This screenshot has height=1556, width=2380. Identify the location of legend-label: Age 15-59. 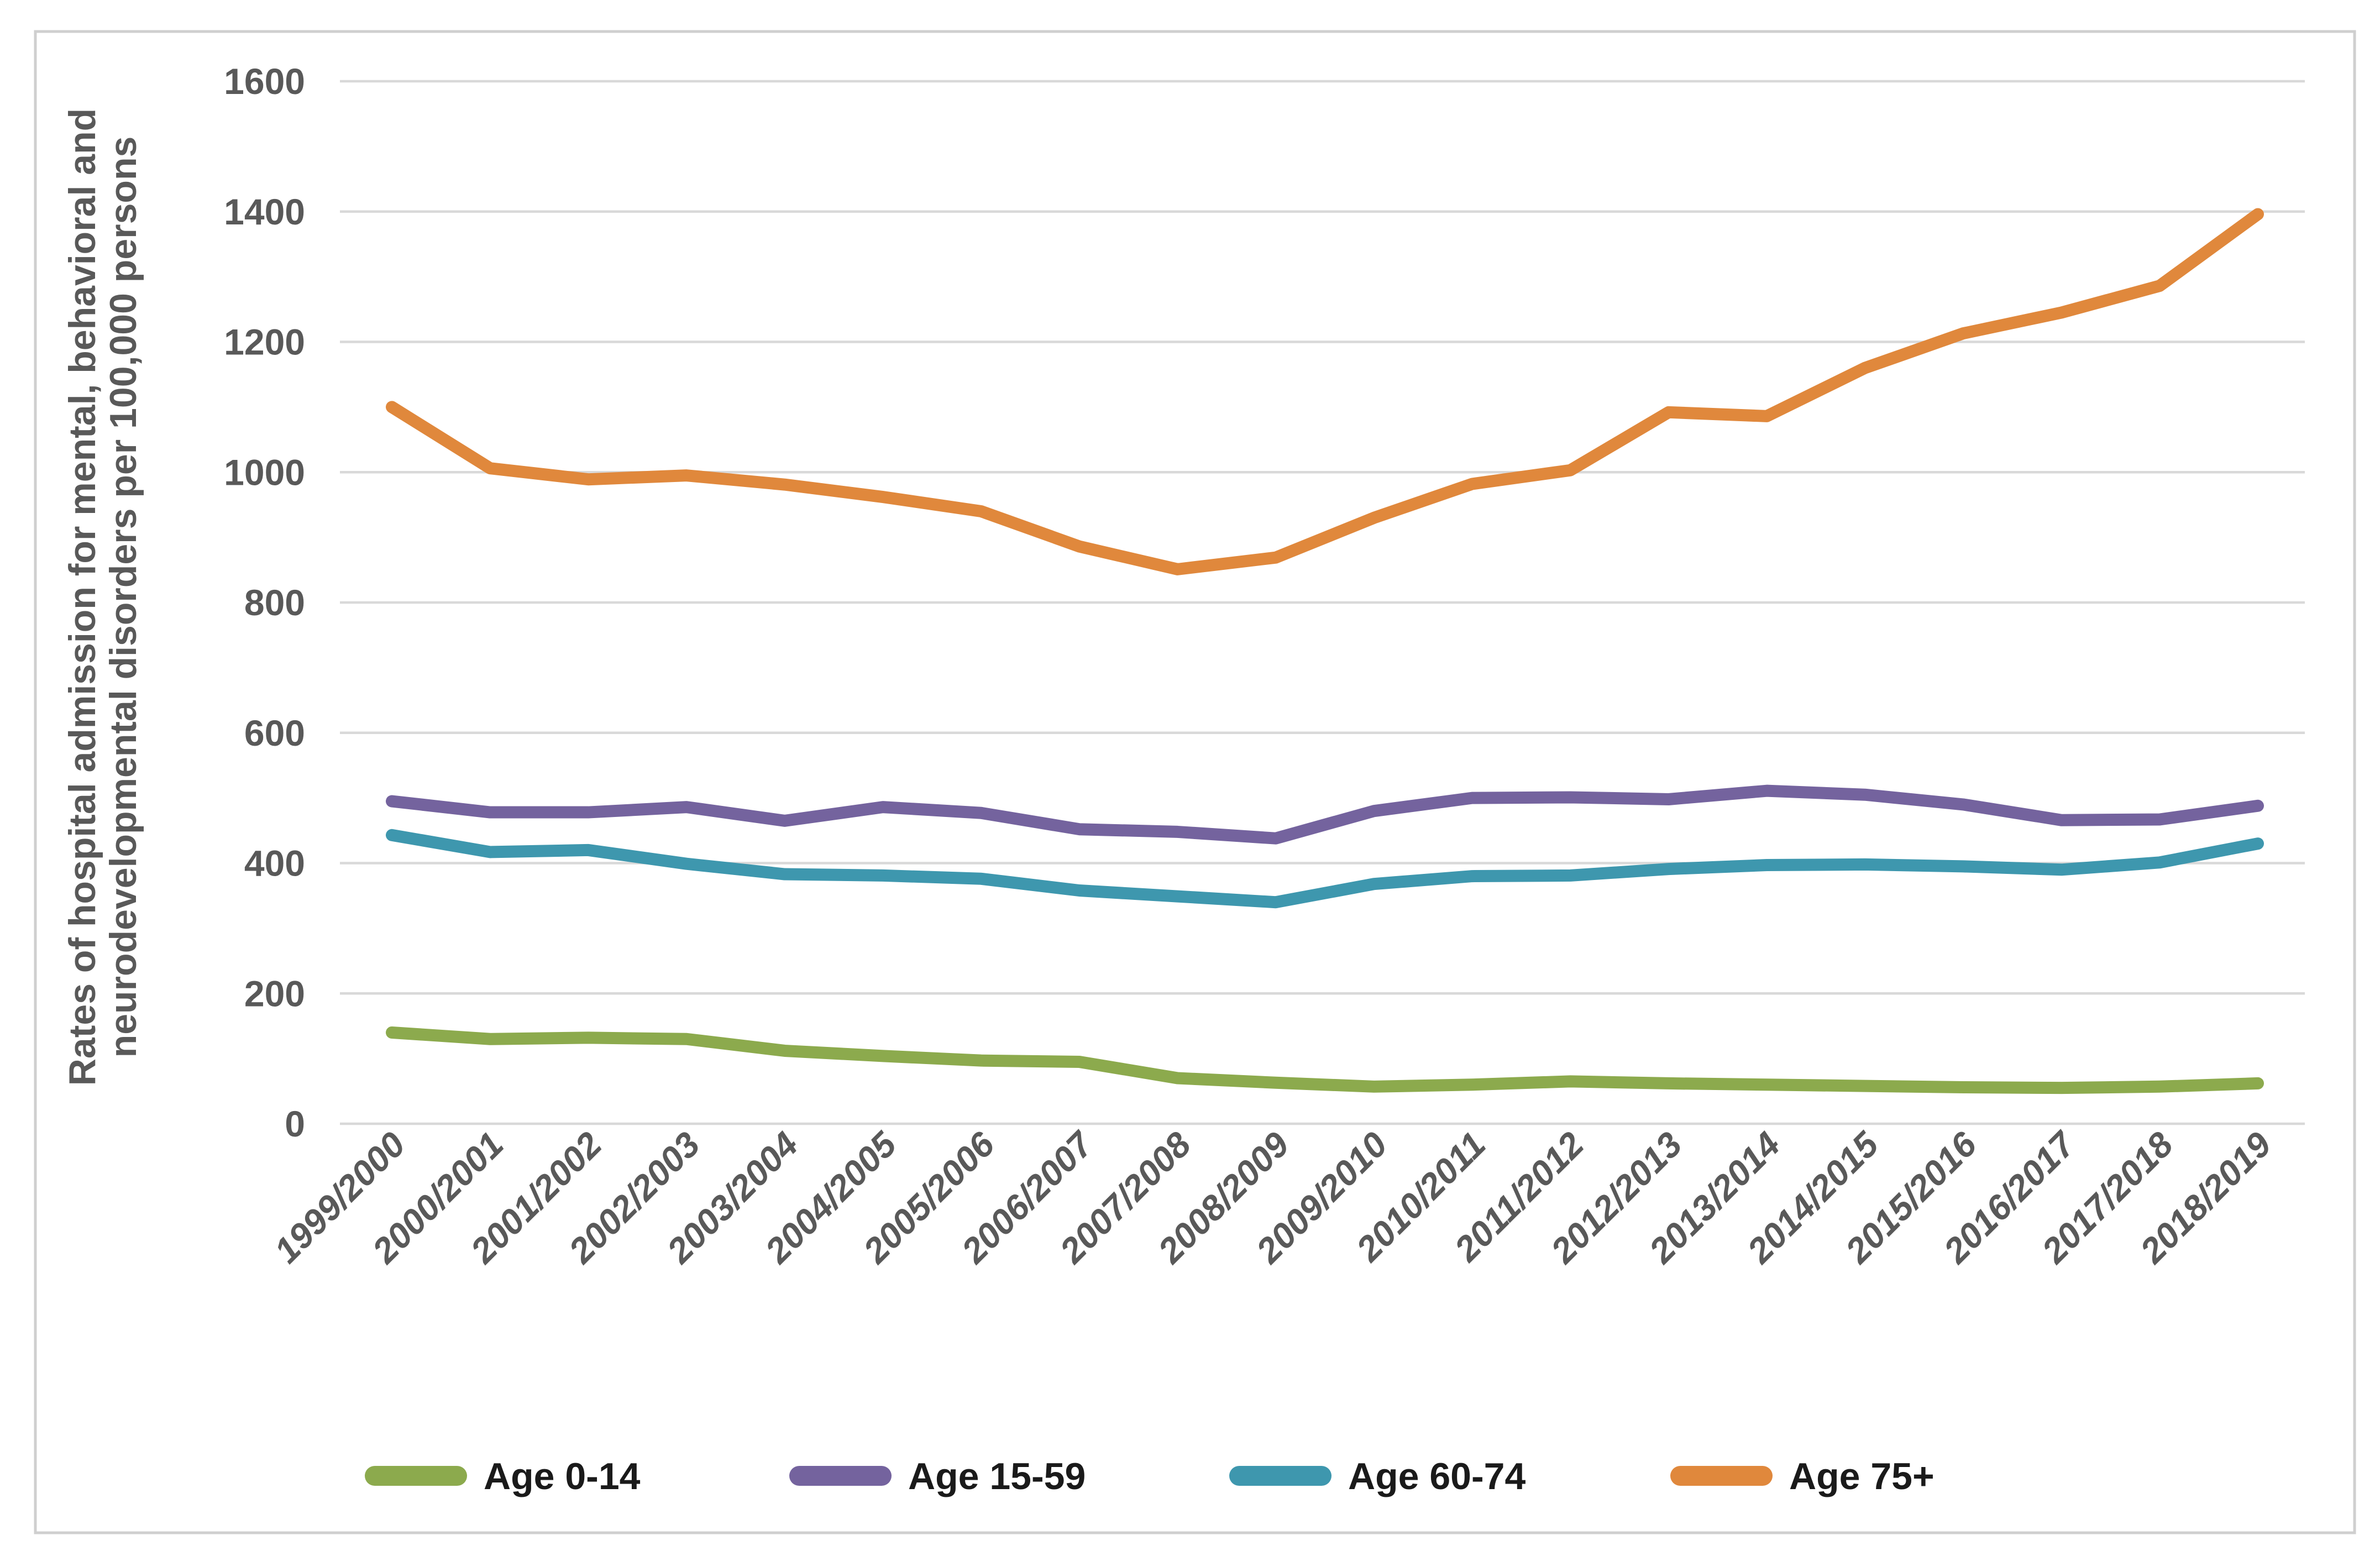
(997, 1476).